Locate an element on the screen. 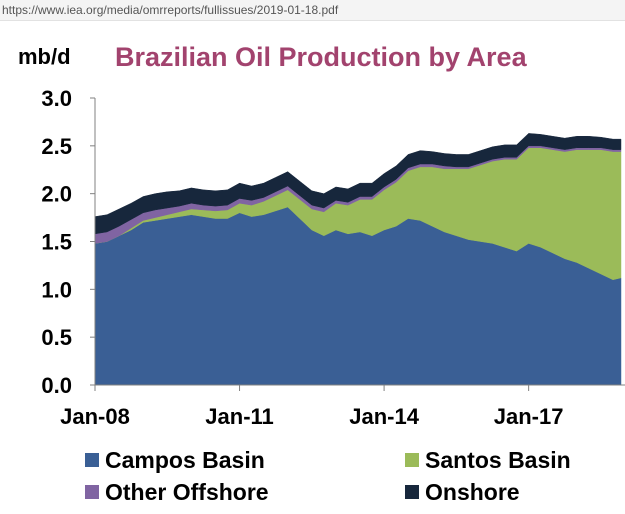  y-tick-label: 0.0 is located at coordinates (56, 385).